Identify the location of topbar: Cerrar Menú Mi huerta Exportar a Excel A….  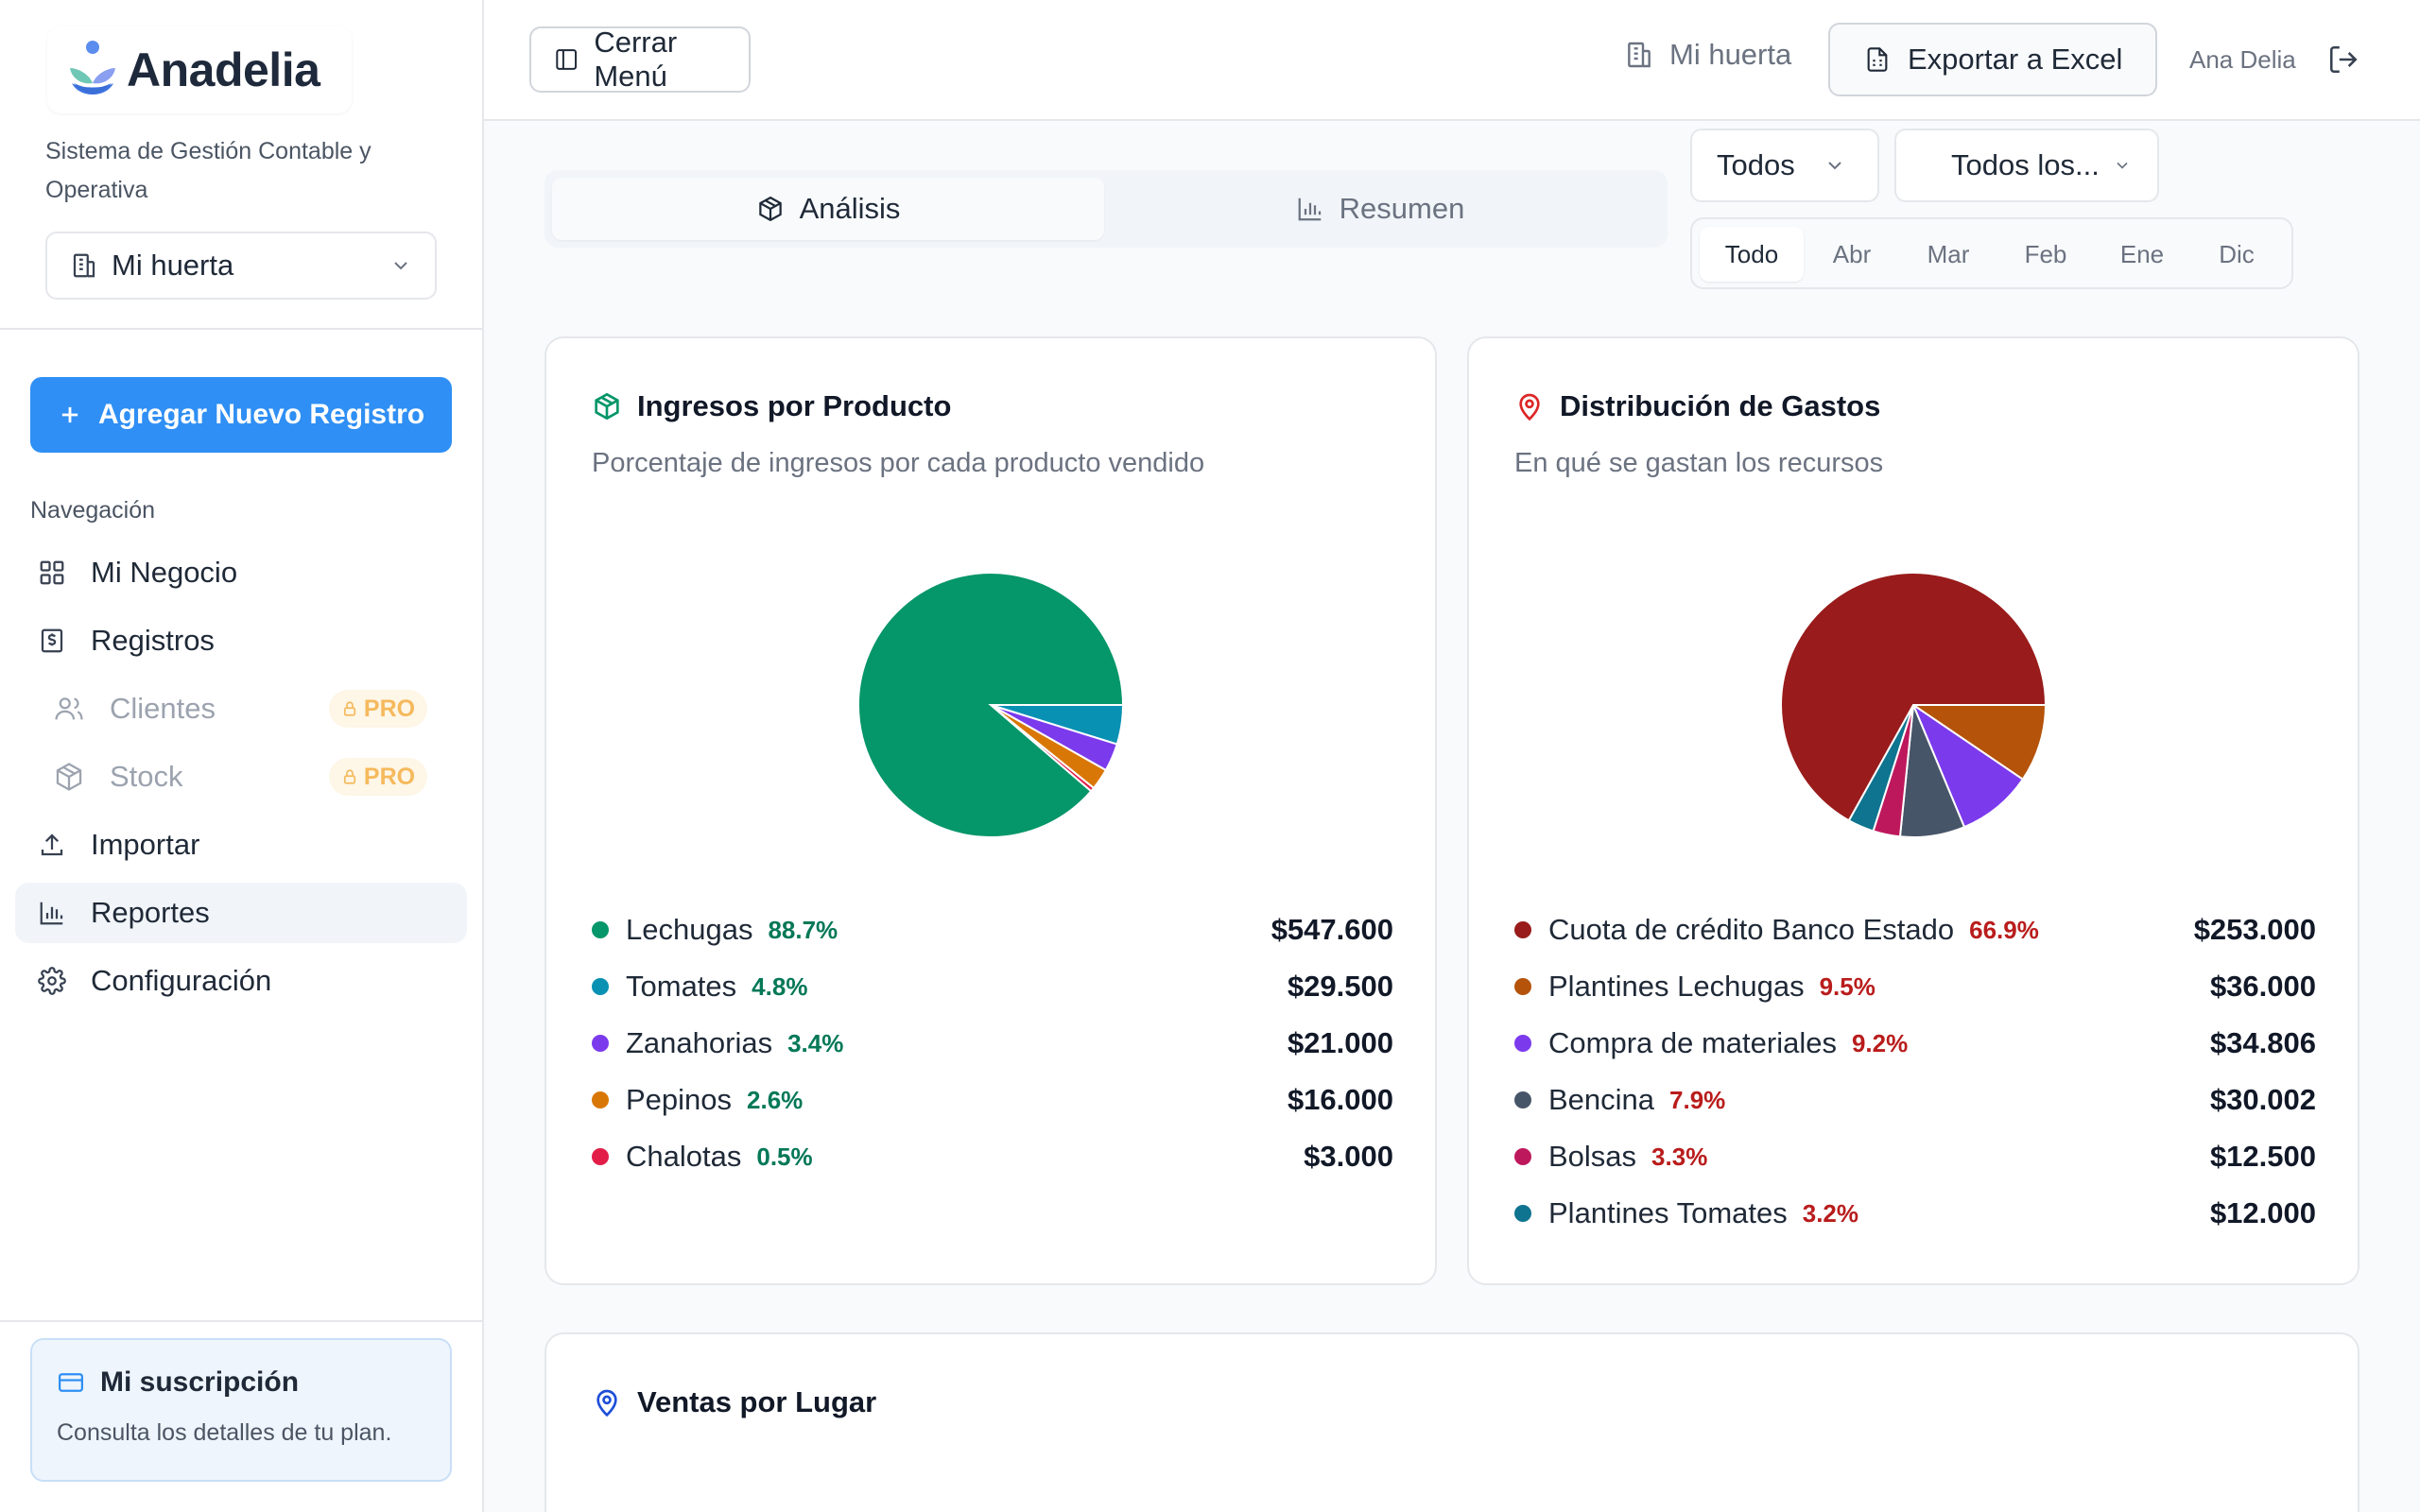
(1452, 60).